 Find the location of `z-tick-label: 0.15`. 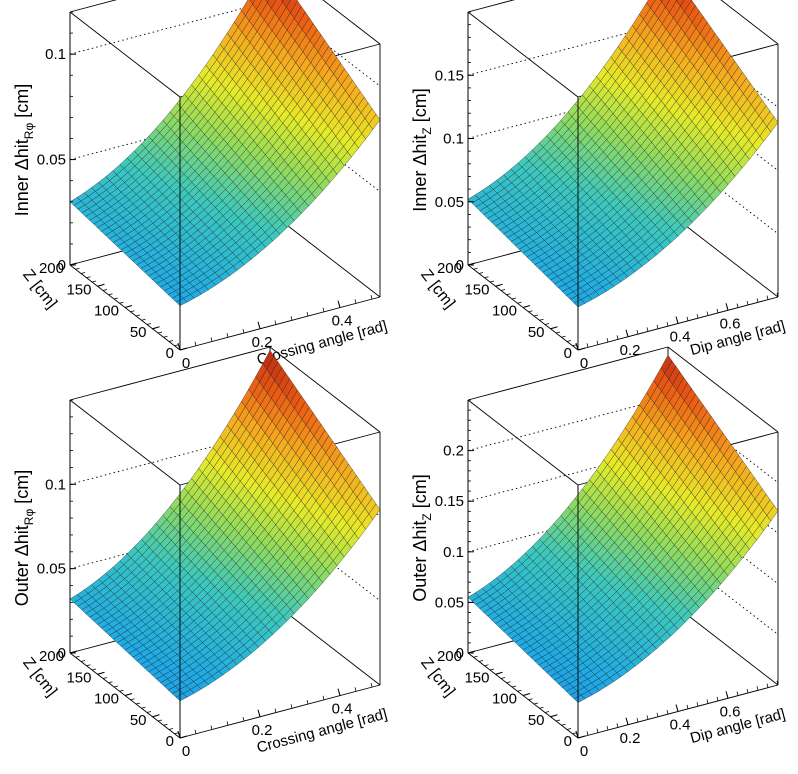

z-tick-label: 0.15 is located at coordinates (449, 501).